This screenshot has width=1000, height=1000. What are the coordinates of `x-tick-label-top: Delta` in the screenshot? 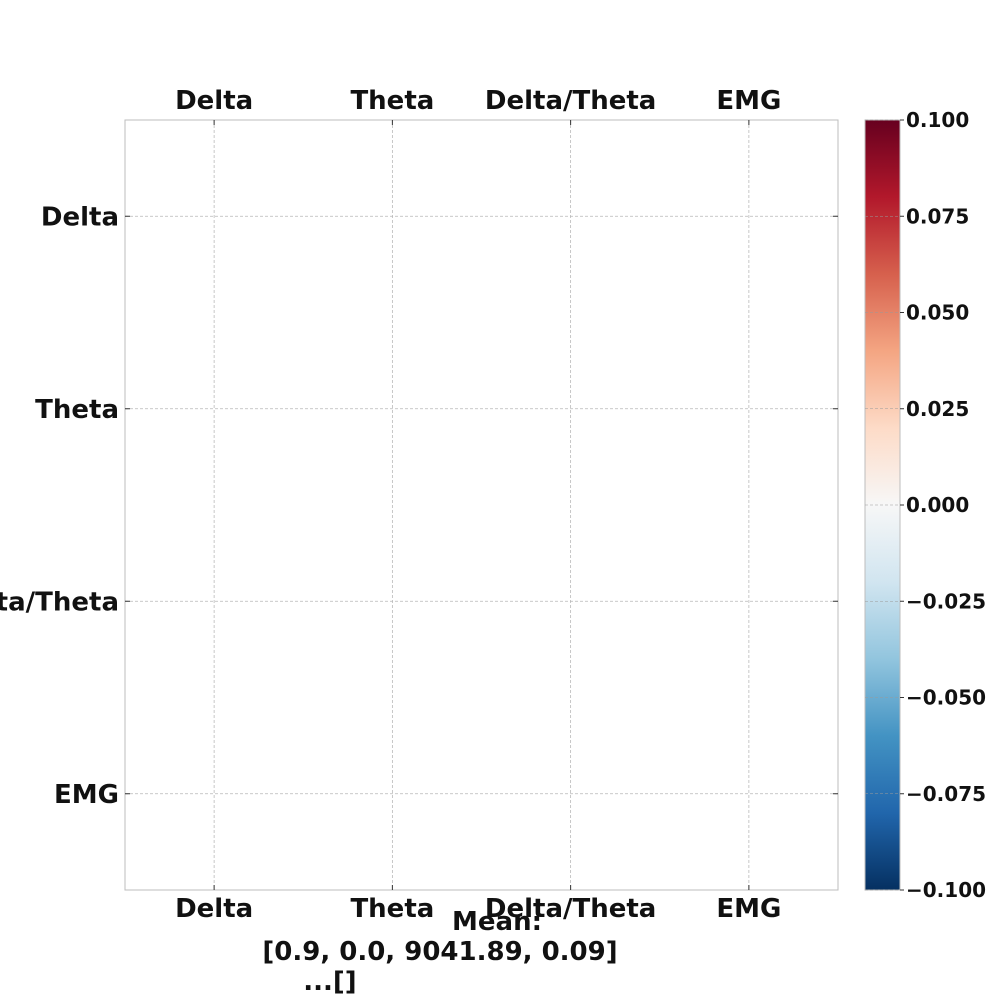 It's located at (214, 101).